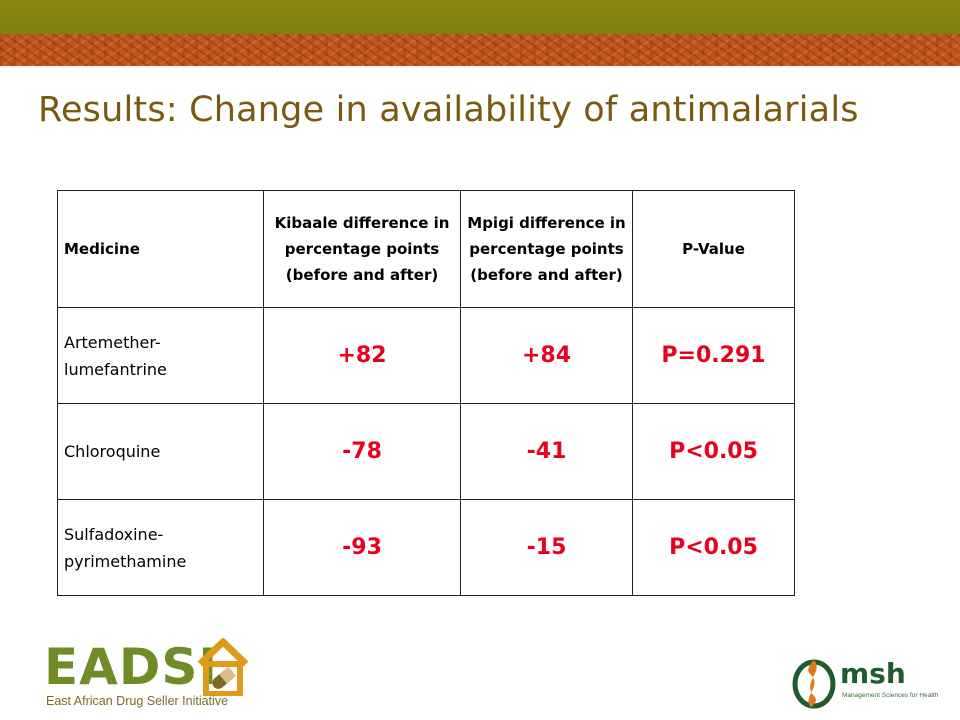  What do you see at coordinates (890, 695) in the screenshot?
I see `msh-logo-tagline: Management Sciences for Health` at bounding box center [890, 695].